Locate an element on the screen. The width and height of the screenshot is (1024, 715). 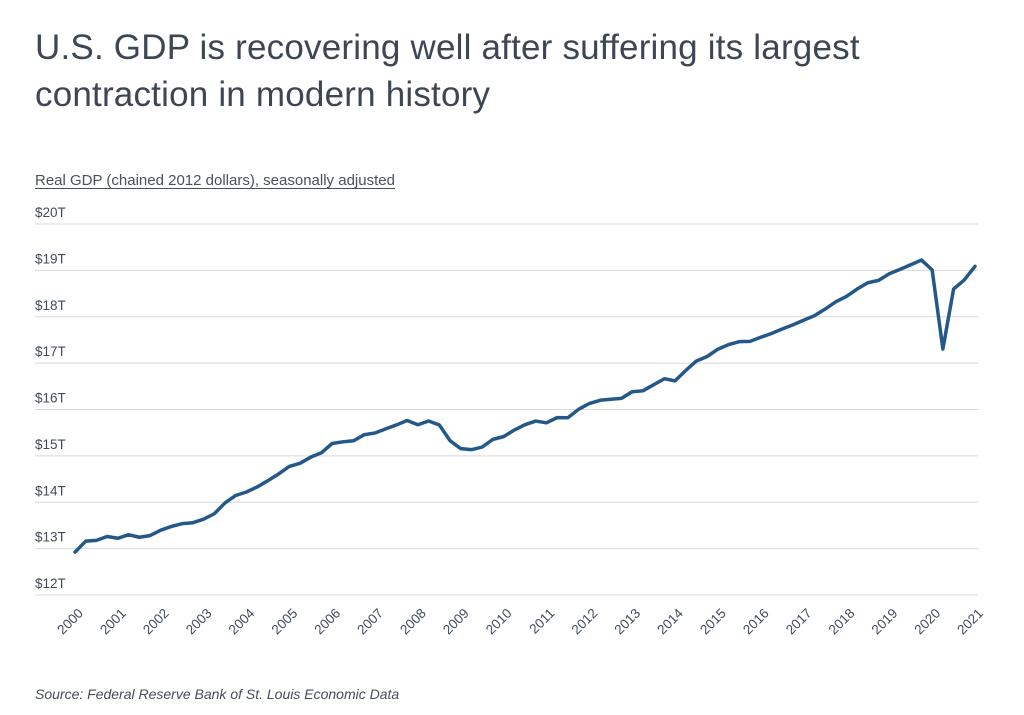
x-axis-tick-label: 2005 is located at coordinates (285, 622).